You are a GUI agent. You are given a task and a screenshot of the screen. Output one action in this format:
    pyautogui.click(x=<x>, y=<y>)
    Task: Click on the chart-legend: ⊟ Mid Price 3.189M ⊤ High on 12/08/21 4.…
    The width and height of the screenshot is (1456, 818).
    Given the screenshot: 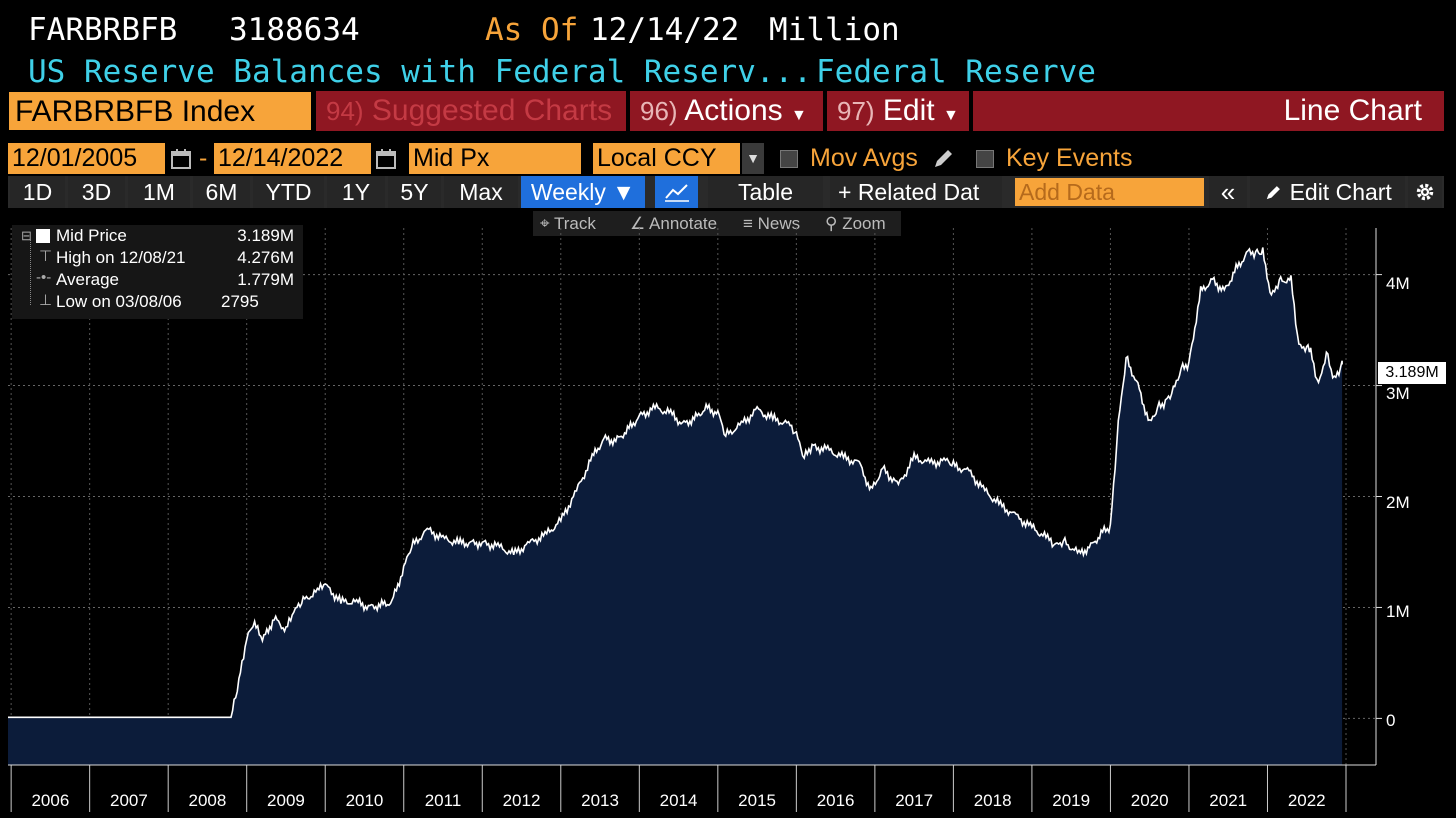 What is the action you would take?
    pyautogui.click(x=157, y=272)
    